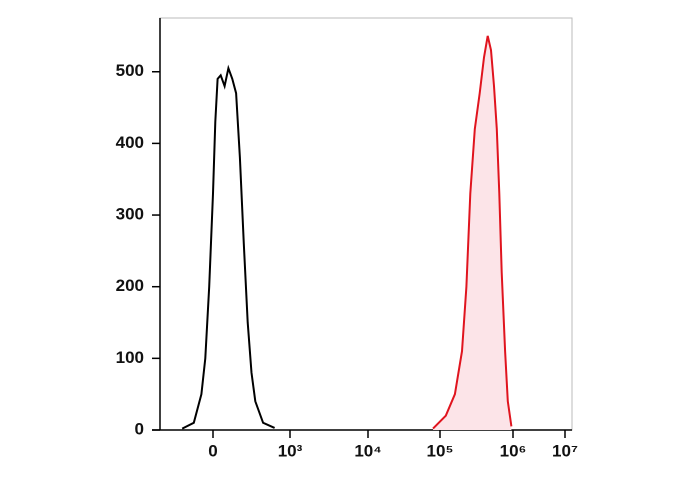 The width and height of the screenshot is (688, 490). I want to click on y-tick-label: 200, so click(130, 285).